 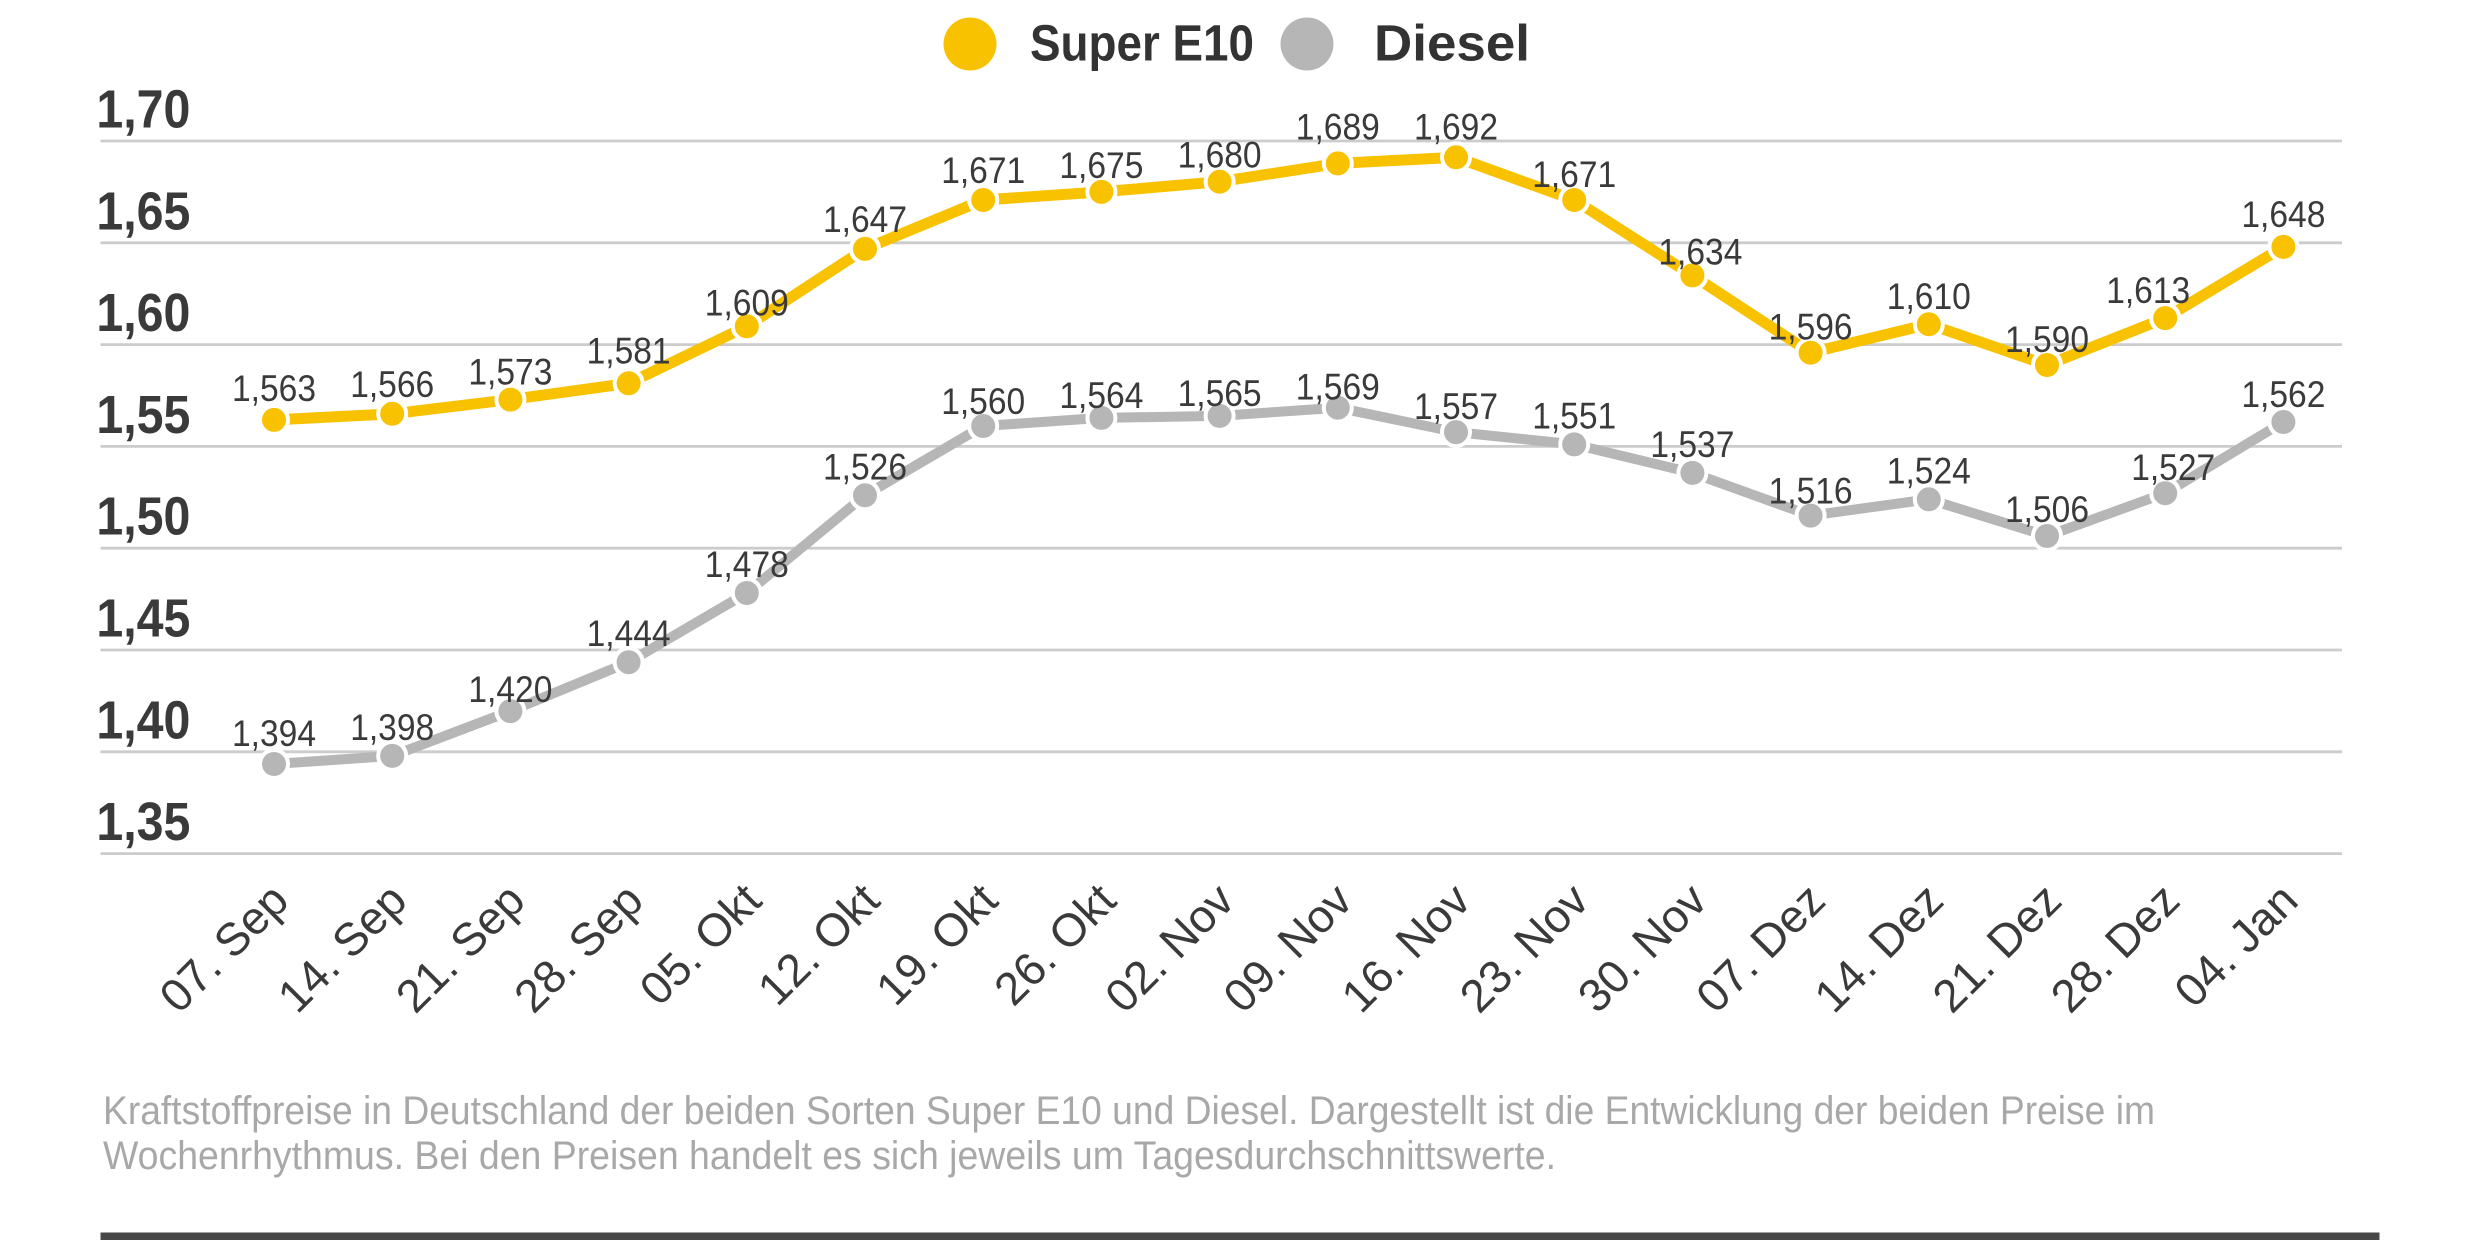 What do you see at coordinates (143, 313) in the screenshot?
I see `svg-text: 1,60` at bounding box center [143, 313].